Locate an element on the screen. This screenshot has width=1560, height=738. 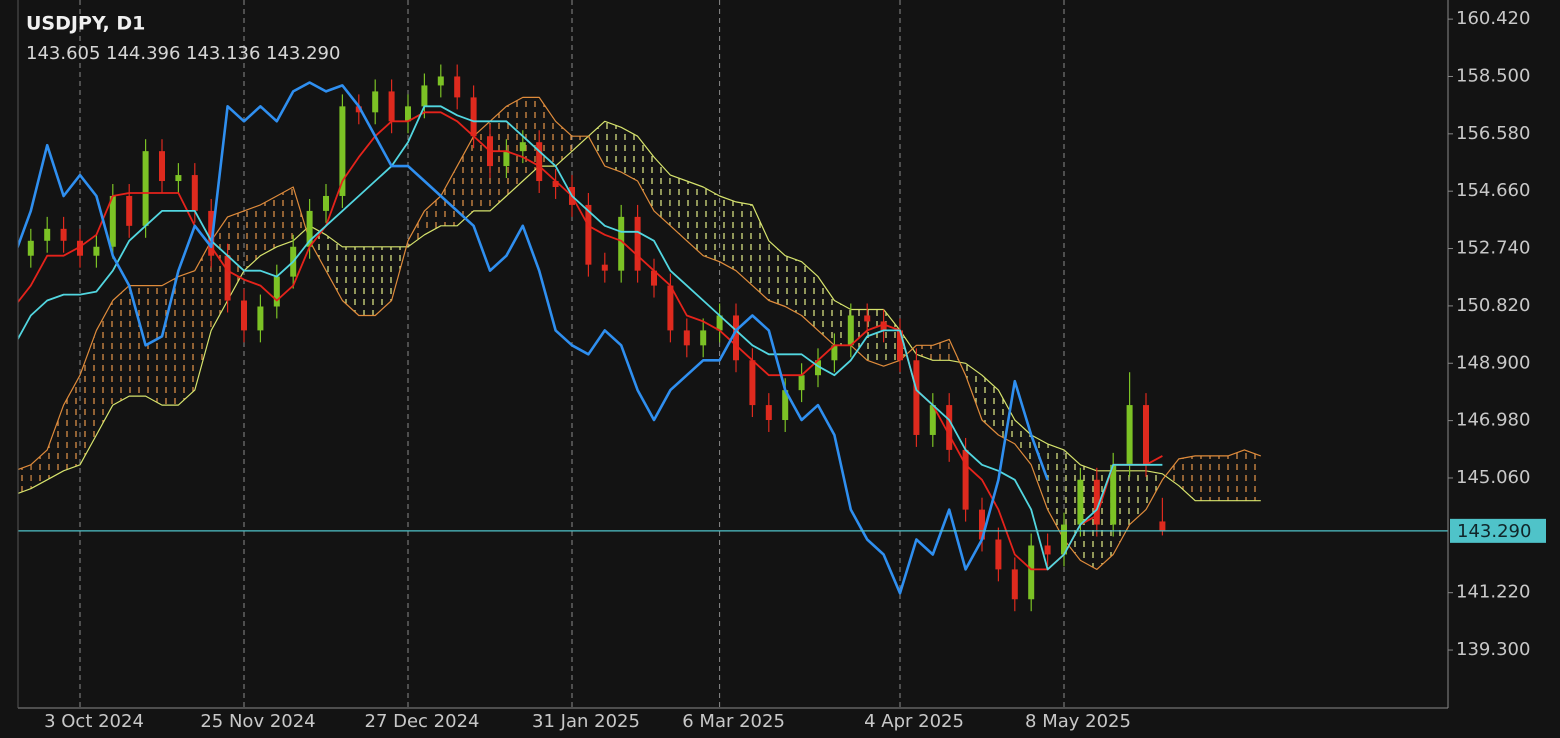
y-tick-label: 146.980 is located at coordinates (1493, 420).